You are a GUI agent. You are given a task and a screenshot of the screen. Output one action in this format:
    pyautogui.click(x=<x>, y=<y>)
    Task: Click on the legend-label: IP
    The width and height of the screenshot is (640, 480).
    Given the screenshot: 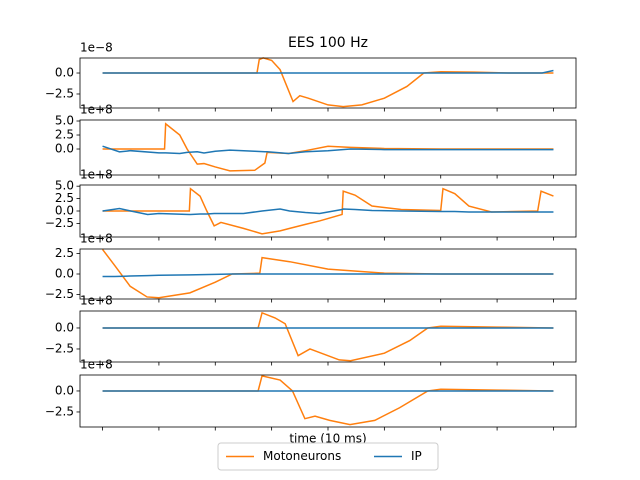 What is the action you would take?
    pyautogui.click(x=416, y=456)
    